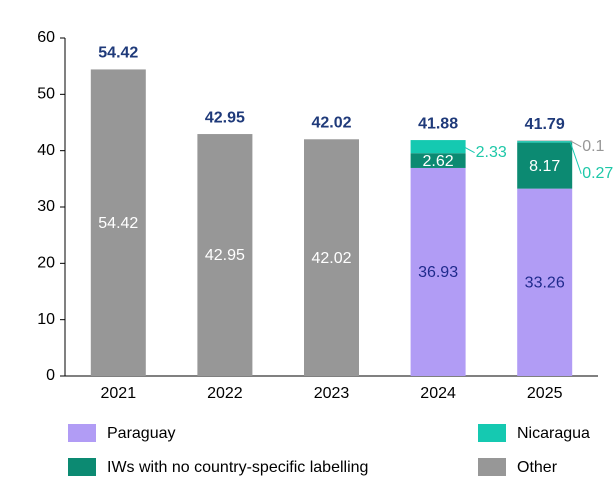 The height and width of the screenshot is (479, 616). I want to click on value-label: 54.42, so click(118, 223).